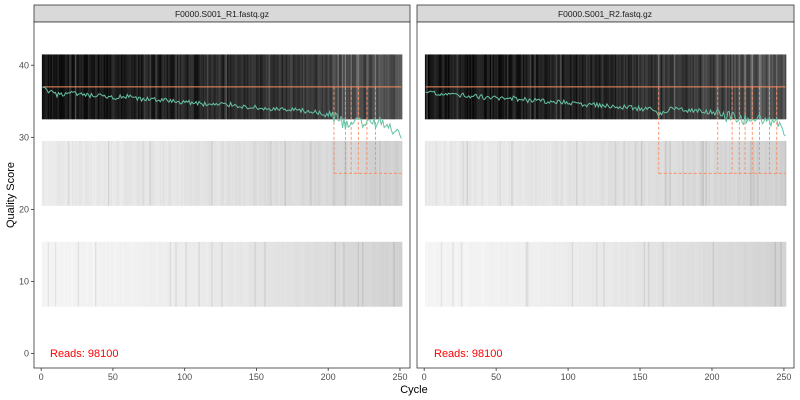  I want to click on y-tick-label: 0, so click(26, 354).